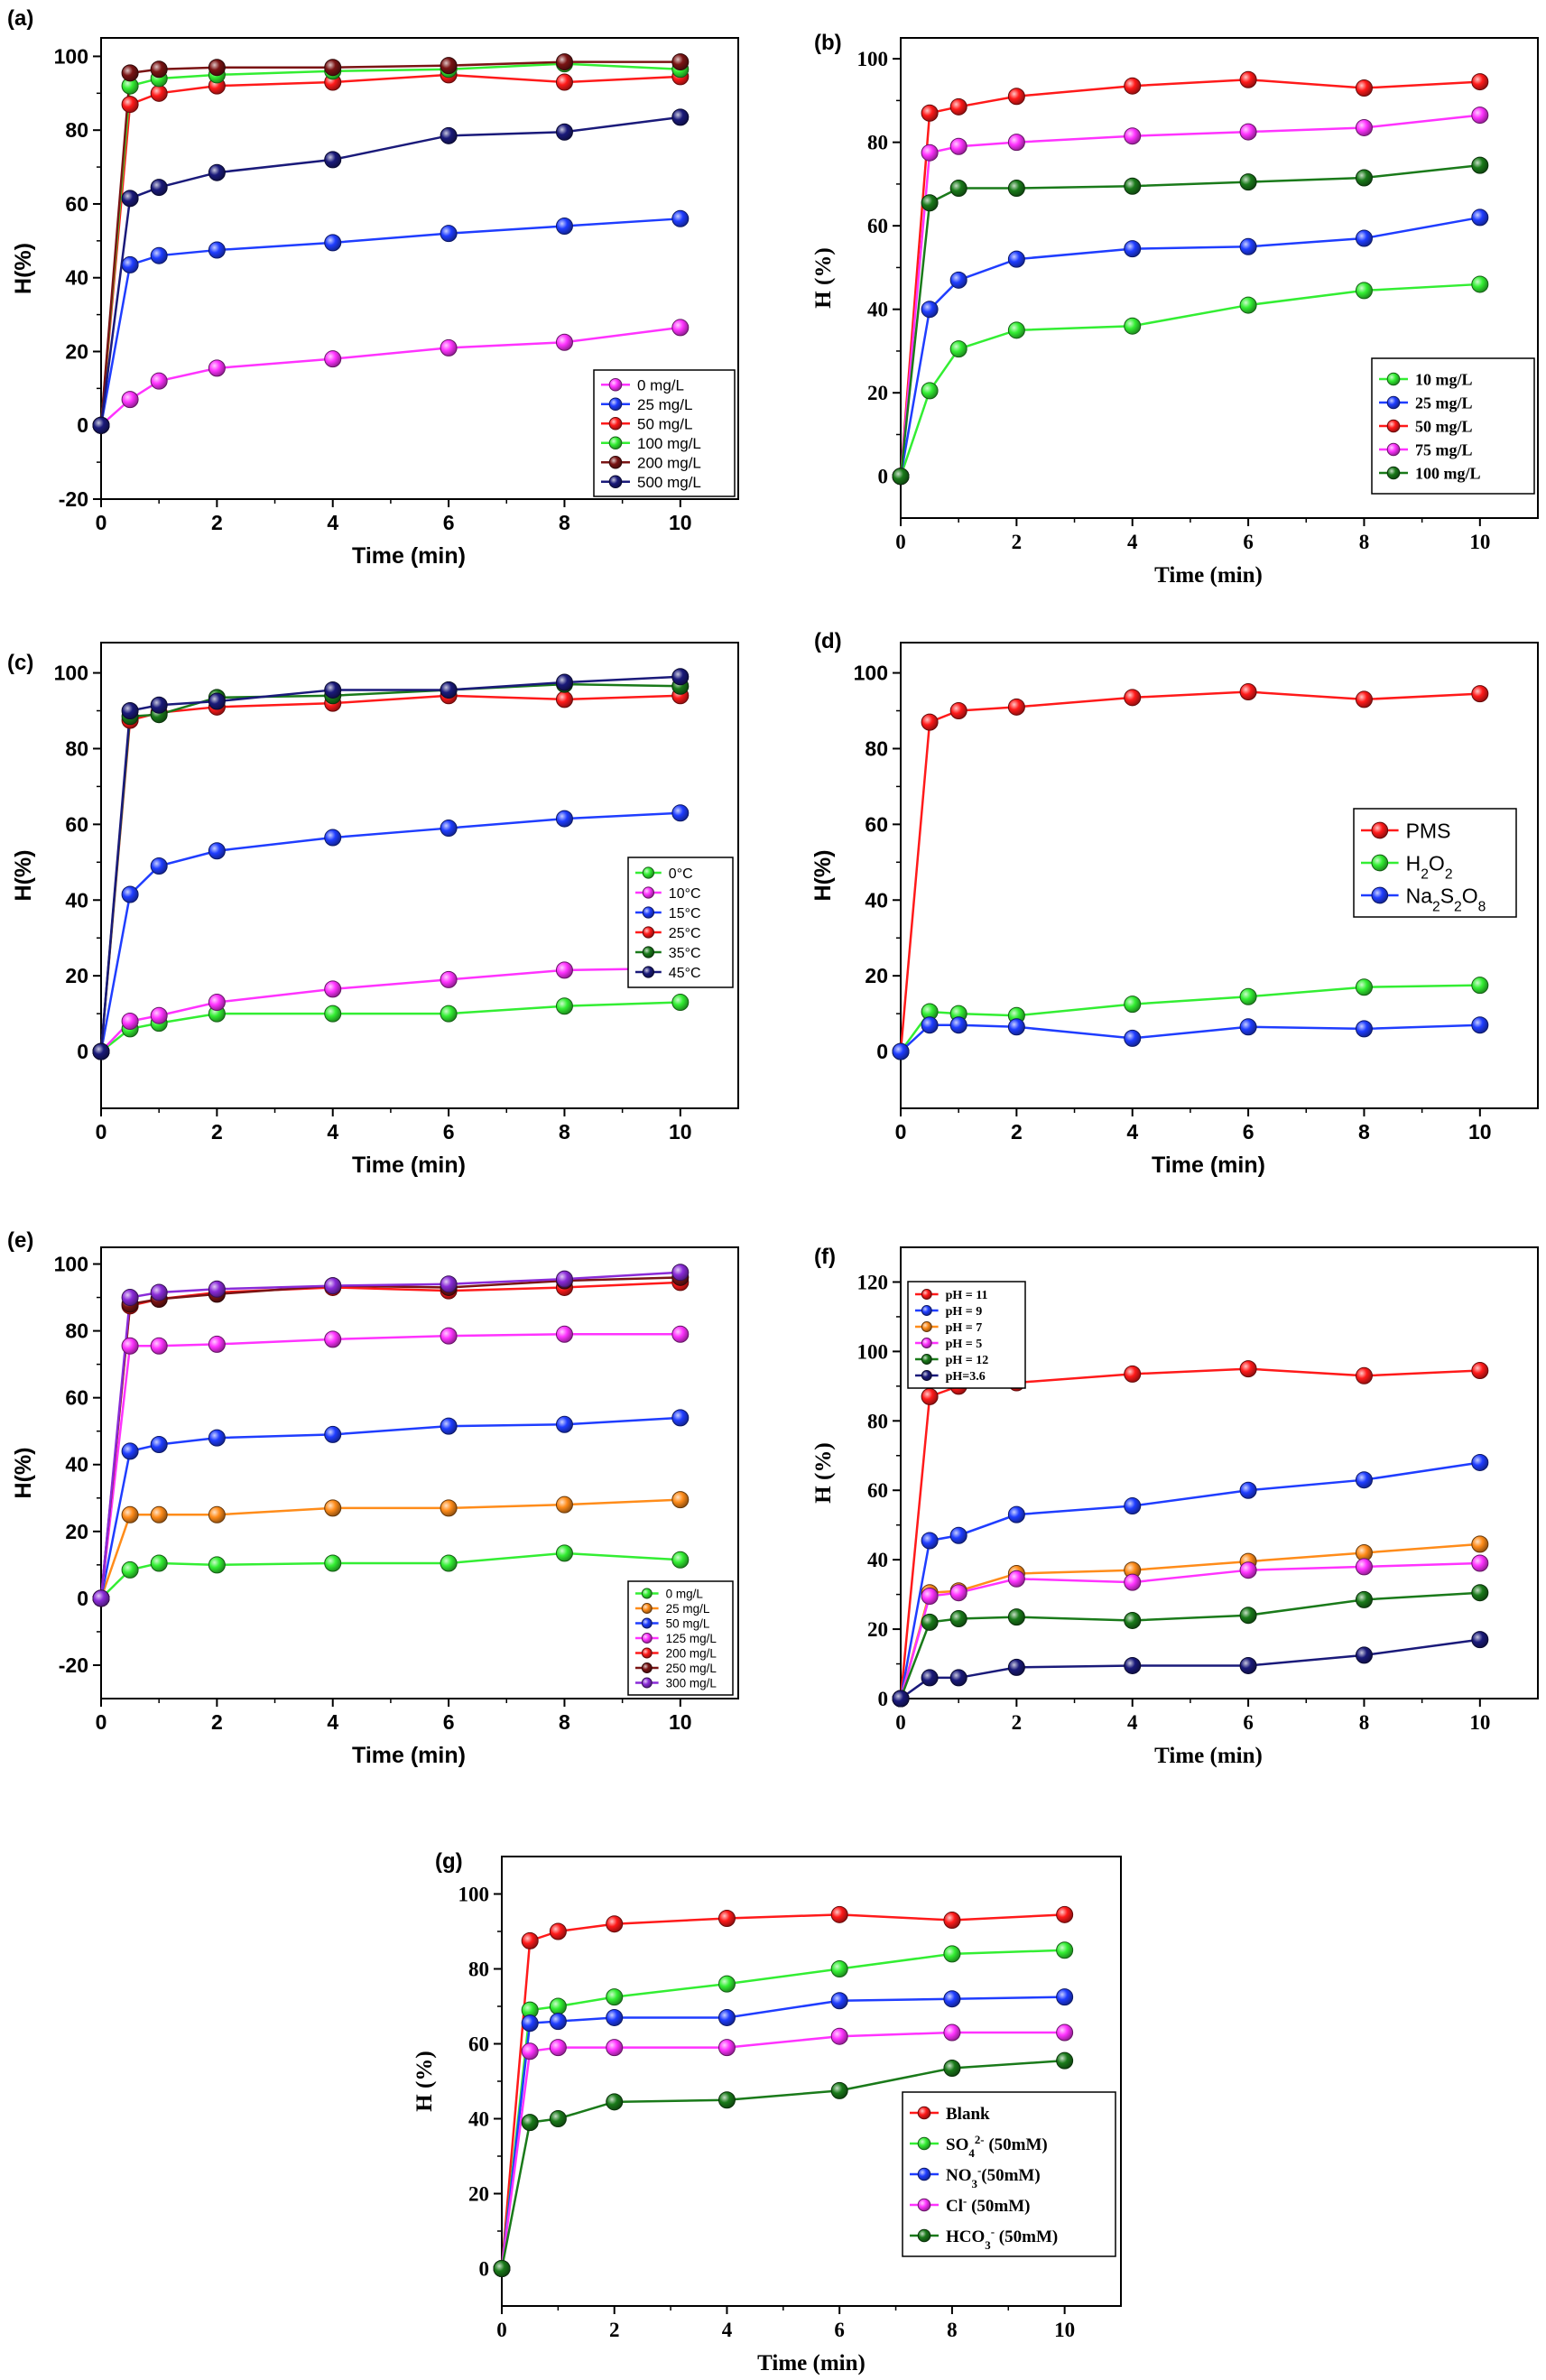 This screenshot has height=2380, width=1546. I want to click on y-tick-label: 40, so click(479, 2119).